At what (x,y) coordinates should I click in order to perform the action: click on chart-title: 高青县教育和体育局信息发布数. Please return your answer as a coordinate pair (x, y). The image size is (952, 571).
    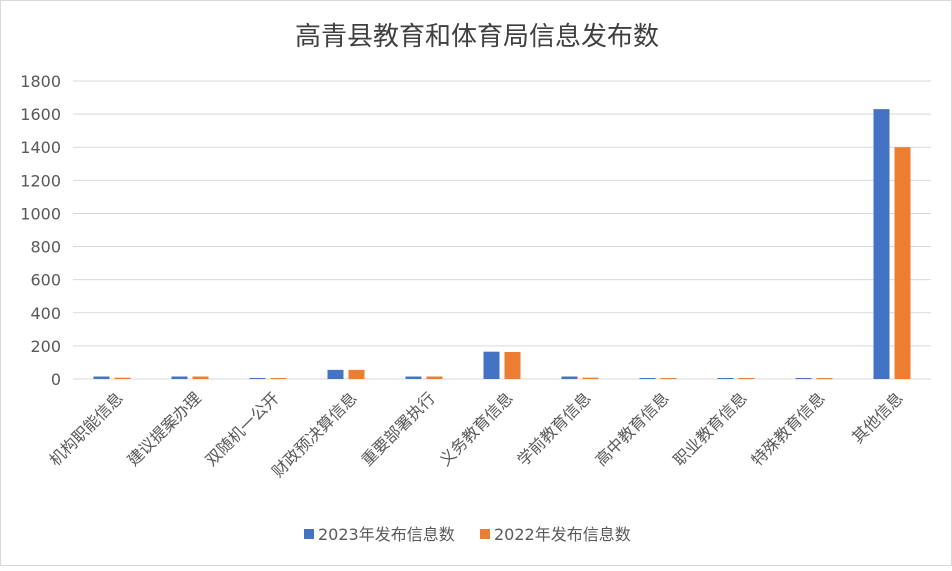
    Looking at the image, I should click on (477, 37).